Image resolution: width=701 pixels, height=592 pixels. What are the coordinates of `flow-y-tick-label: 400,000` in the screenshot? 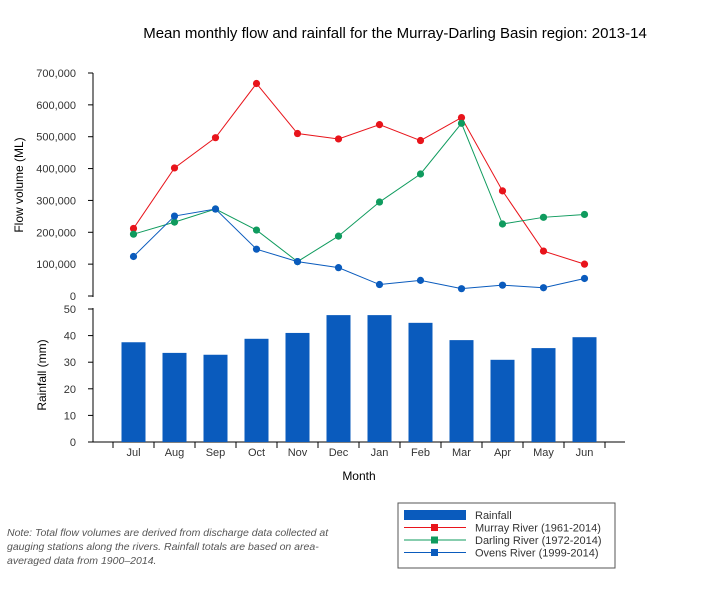 It's located at (56, 170).